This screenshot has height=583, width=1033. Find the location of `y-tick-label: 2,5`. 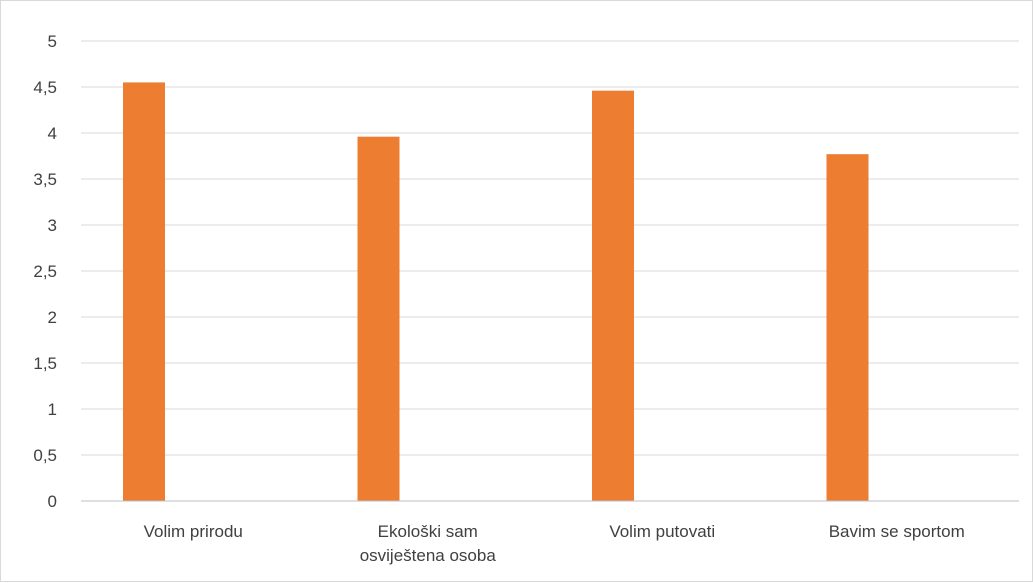

y-tick-label: 2,5 is located at coordinates (45, 271).